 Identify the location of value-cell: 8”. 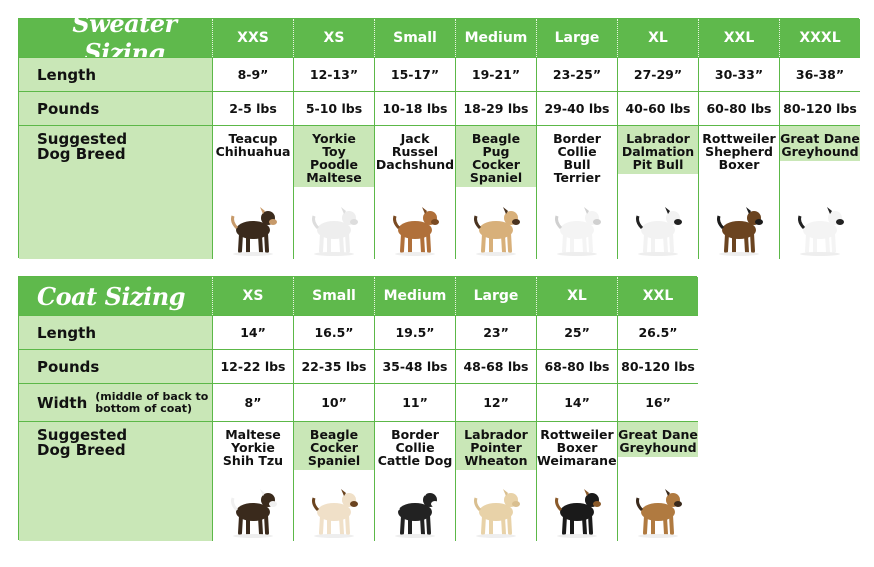
(252, 402).